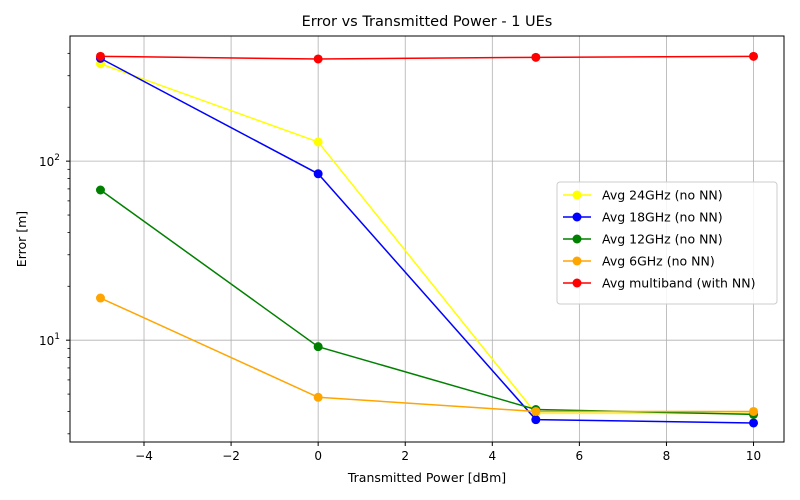  What do you see at coordinates (426, 477) in the screenshot?
I see `x-axis-label: Transmitted Power [dBm]` at bounding box center [426, 477].